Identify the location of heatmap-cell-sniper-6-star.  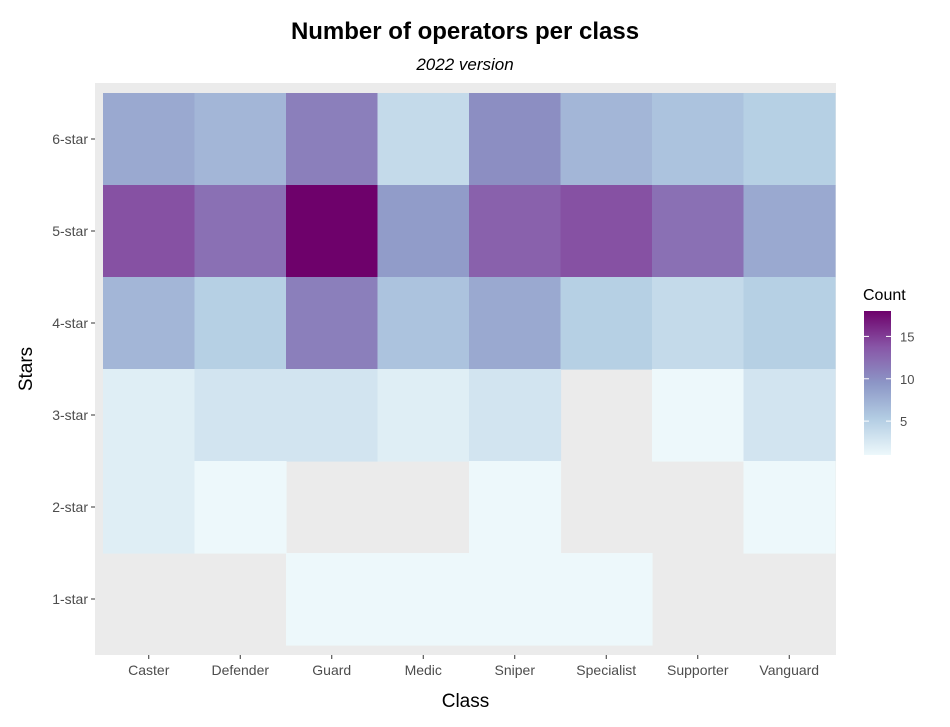
(515, 139).